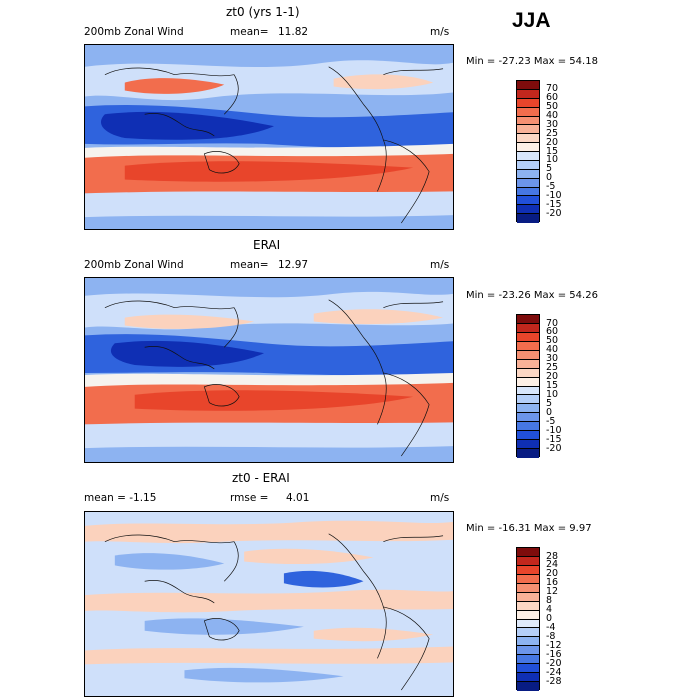  What do you see at coordinates (261, 478) in the screenshot?
I see `panel-diff-title: zt0 - ERAI` at bounding box center [261, 478].